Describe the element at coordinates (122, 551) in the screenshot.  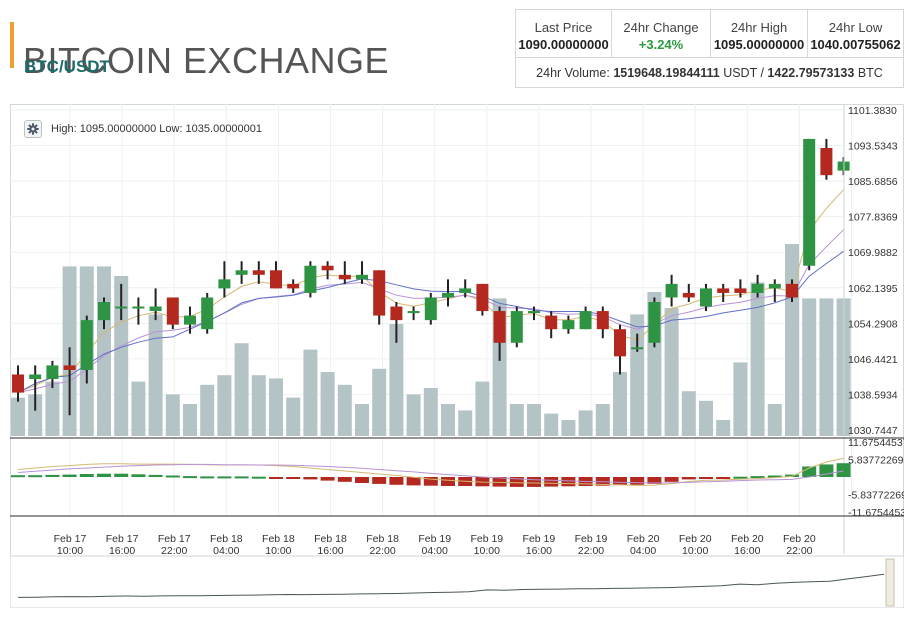
I see `time-axis-time-label: 16:00` at that location.